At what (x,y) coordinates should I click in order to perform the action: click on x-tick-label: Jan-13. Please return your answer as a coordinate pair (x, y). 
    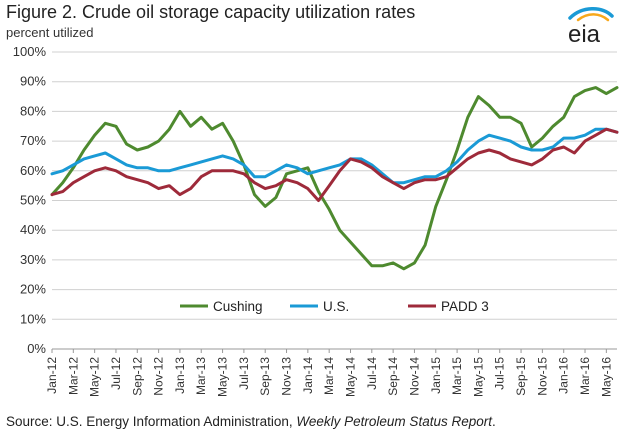
    Looking at the image, I should click on (180, 375).